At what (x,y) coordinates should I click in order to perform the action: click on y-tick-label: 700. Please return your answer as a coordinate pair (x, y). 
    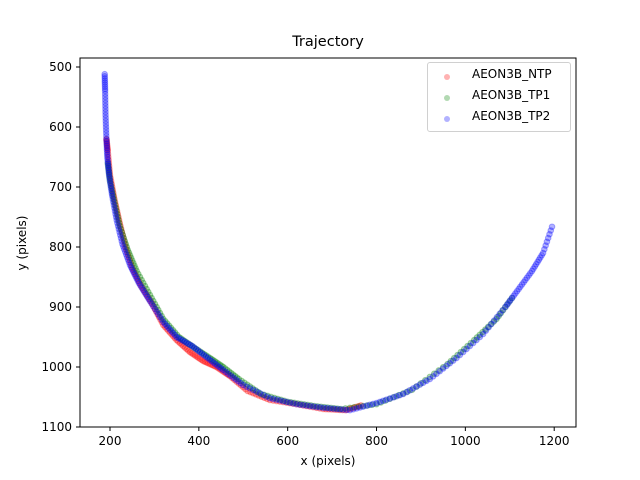
    Looking at the image, I should click on (60, 187).